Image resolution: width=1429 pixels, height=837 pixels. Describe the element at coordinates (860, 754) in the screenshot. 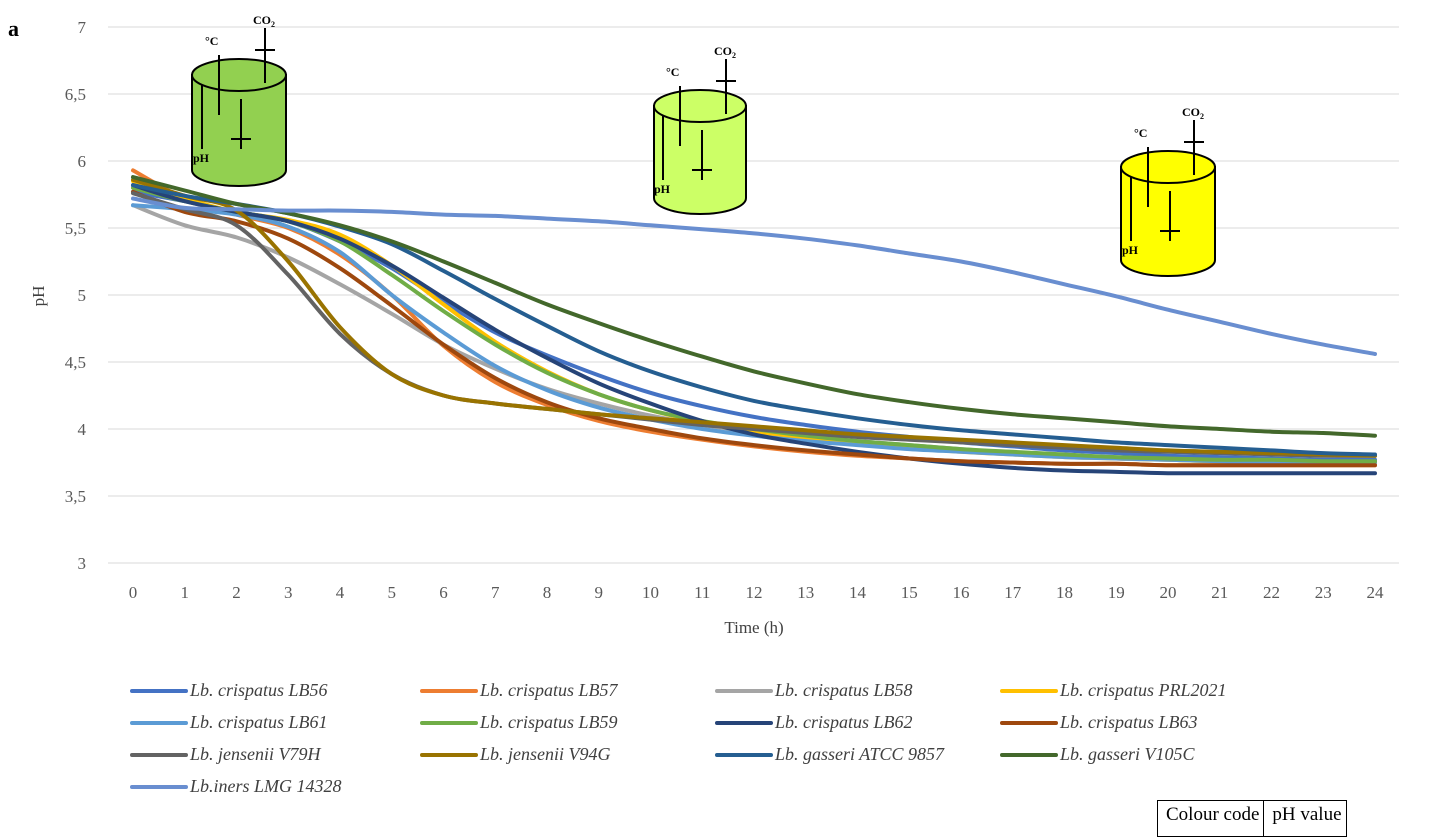

I see `legend-label: Lb. gasseri ATCC 9857` at that location.